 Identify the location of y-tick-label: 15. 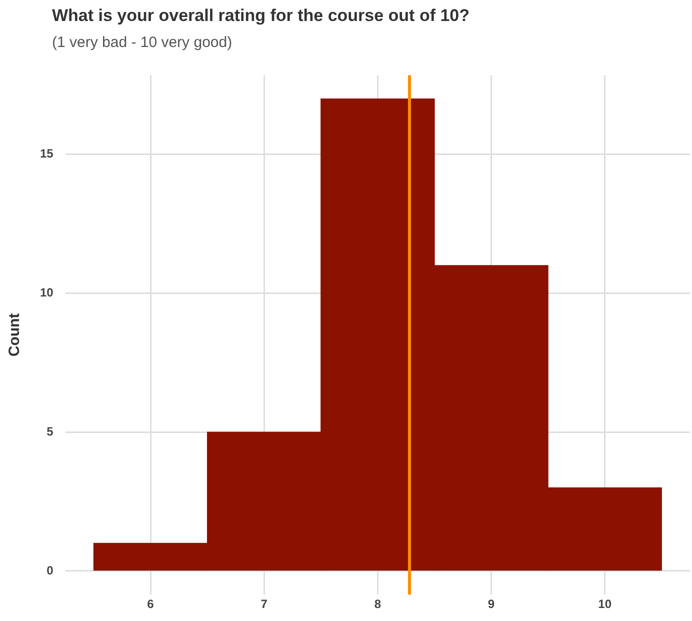
(47, 153).